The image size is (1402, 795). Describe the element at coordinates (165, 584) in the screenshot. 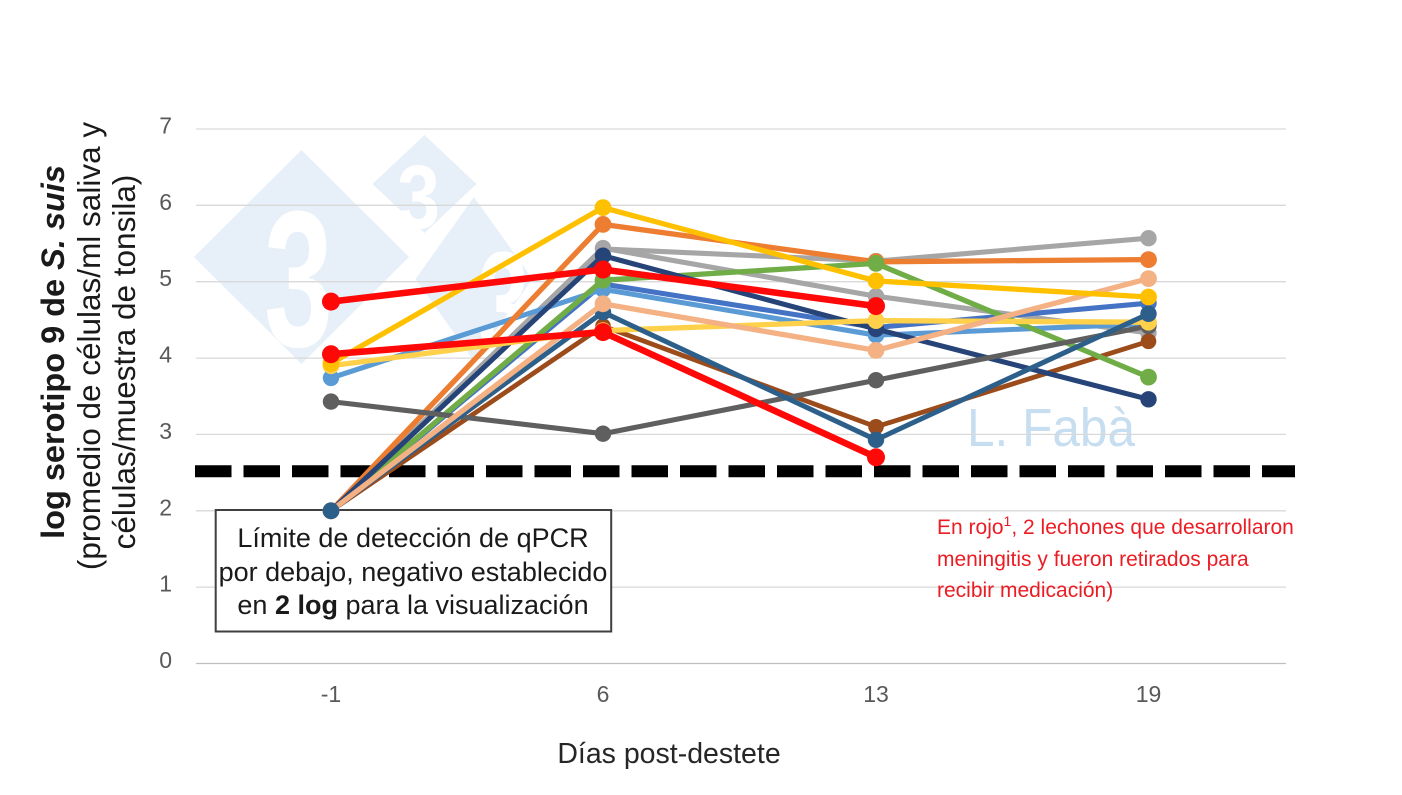

I see `svg-text: 1` at that location.